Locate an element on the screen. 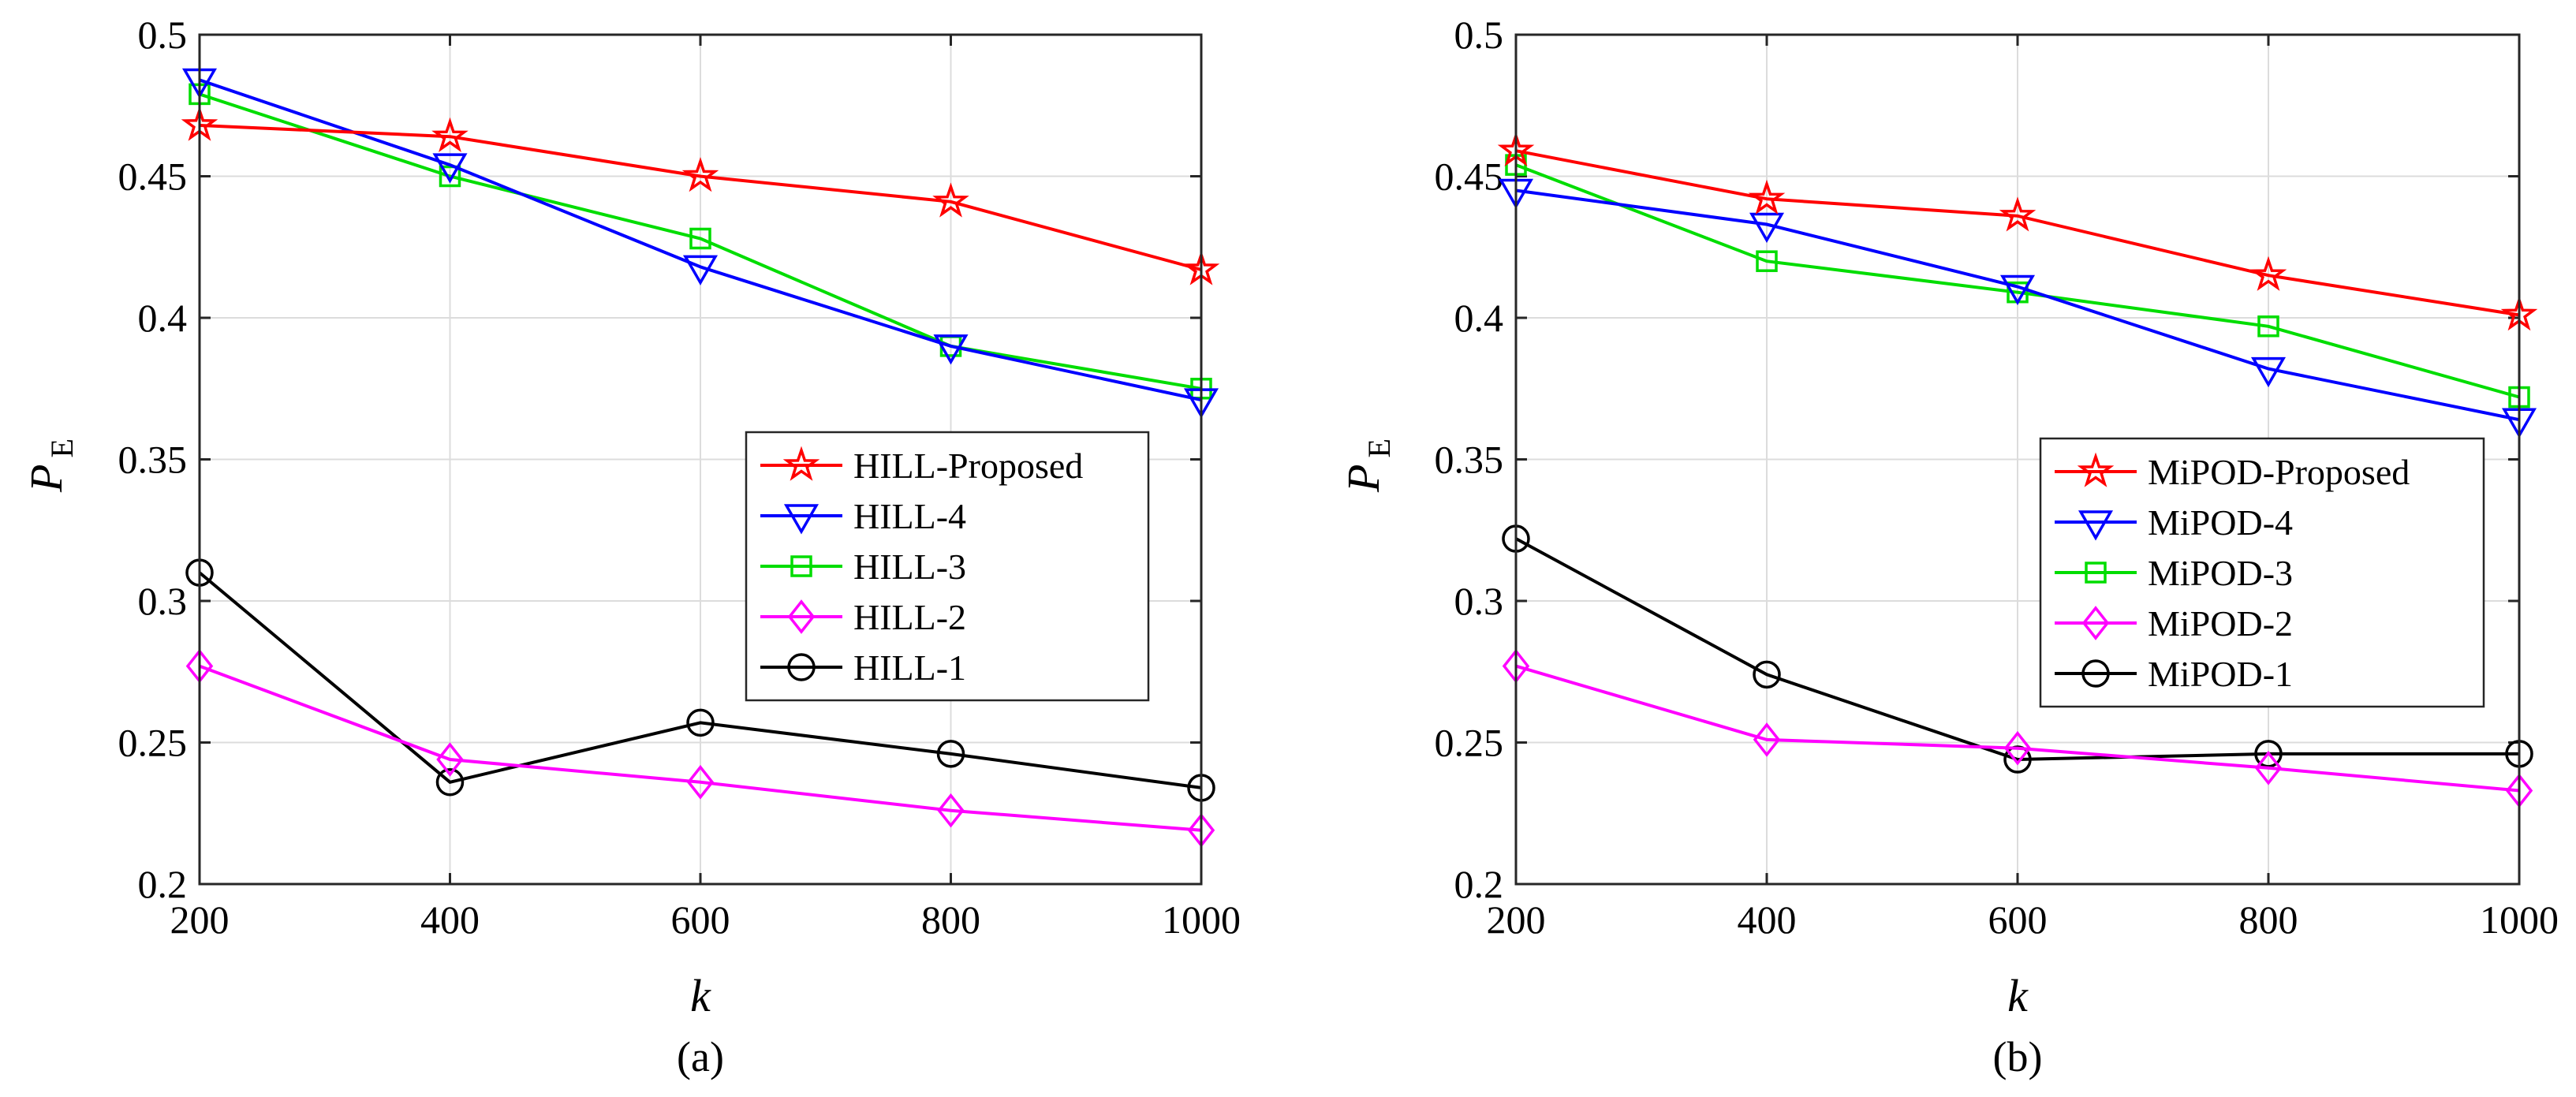 This screenshot has width=2576, height=1097. legend-label: MiPOD-2 is located at coordinates (2220, 623).